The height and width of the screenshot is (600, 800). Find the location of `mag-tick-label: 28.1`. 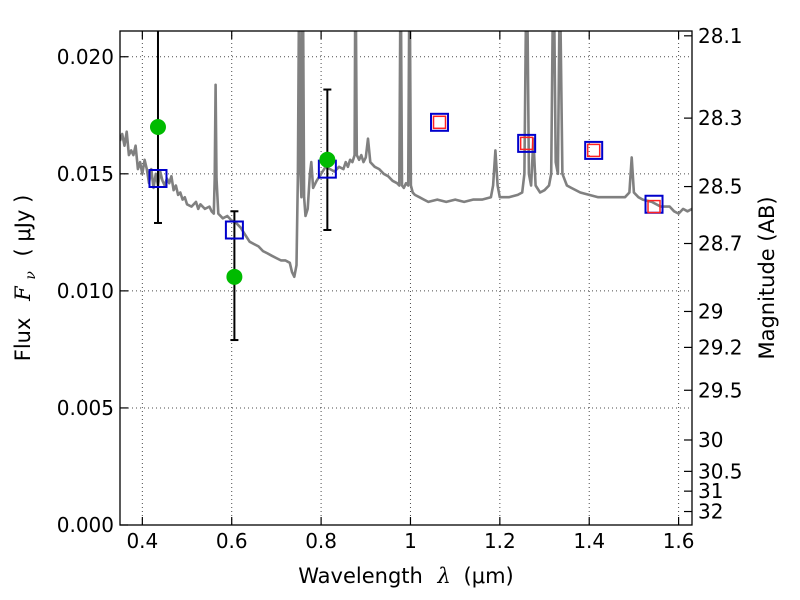

mag-tick-label: 28.1 is located at coordinates (720, 36).